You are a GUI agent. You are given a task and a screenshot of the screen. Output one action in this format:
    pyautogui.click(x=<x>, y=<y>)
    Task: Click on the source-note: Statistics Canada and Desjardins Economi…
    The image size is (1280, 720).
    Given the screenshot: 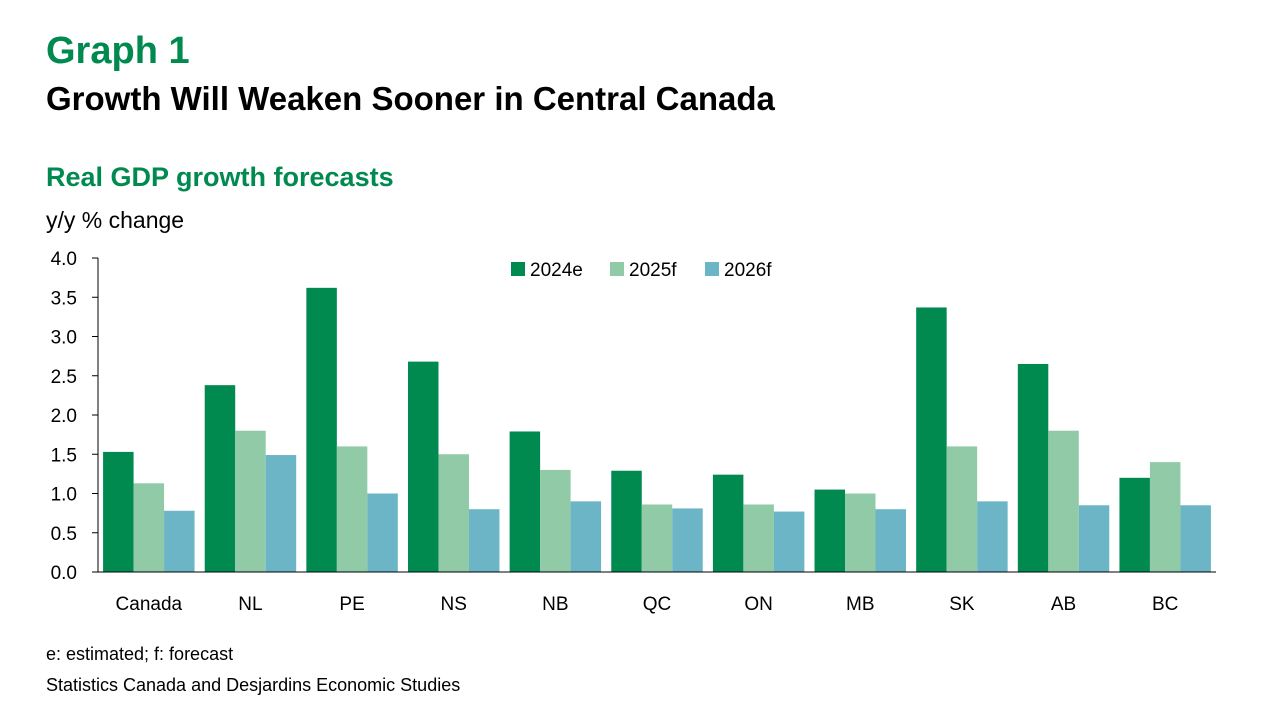 What is the action you would take?
    pyautogui.click(x=253, y=685)
    